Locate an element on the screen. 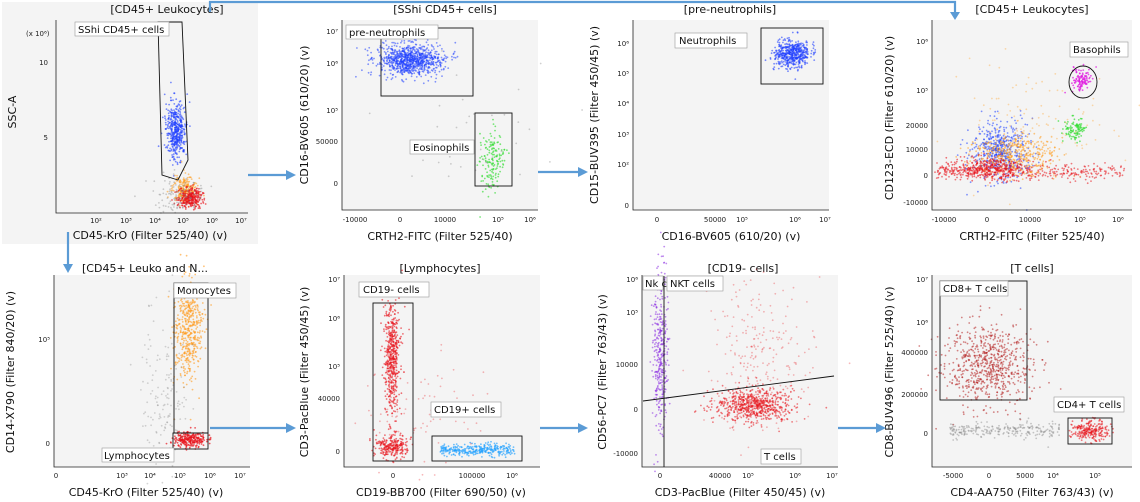 The image size is (1140, 502). panel-title: [pre-neutrophils] is located at coordinates (730, 9).